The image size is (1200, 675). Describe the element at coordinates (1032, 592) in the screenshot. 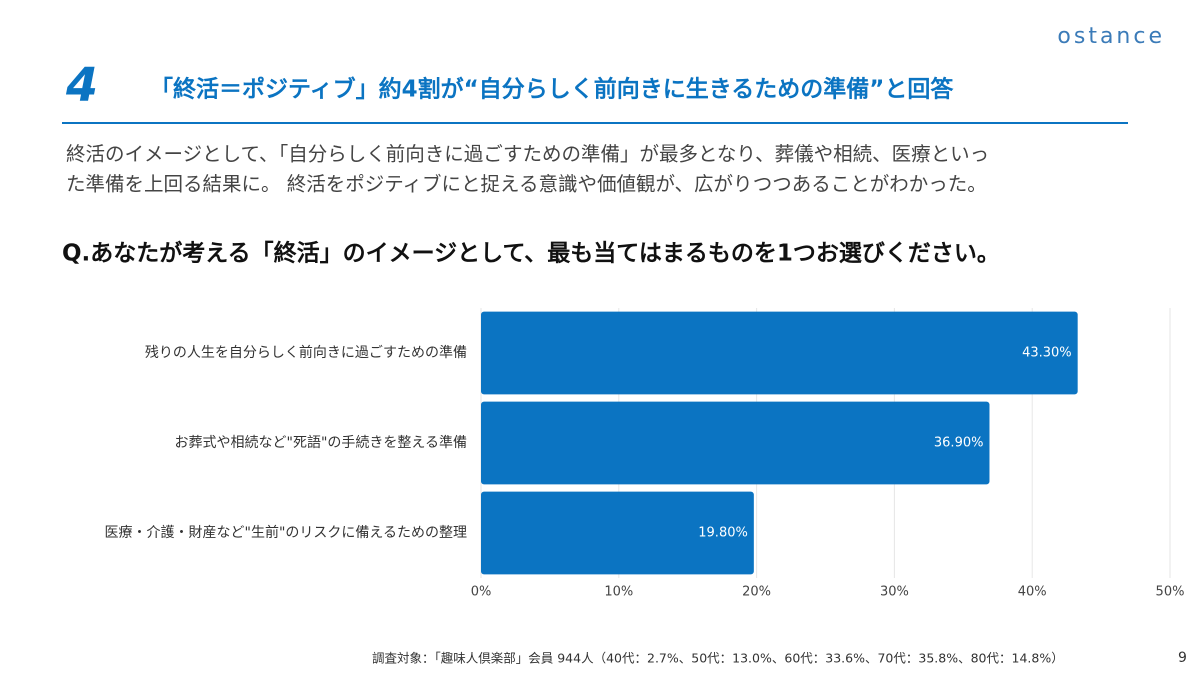

I see `x-tick-label: 40%` at that location.